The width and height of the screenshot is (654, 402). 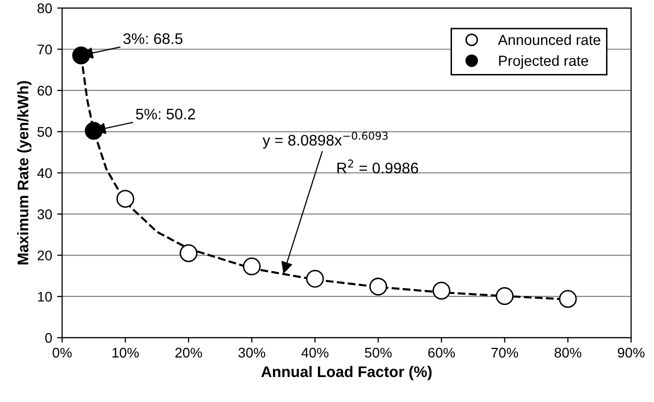 I want to click on annotation: y = 8.0898x$^{−0.6093}$, so click(x=325, y=140).